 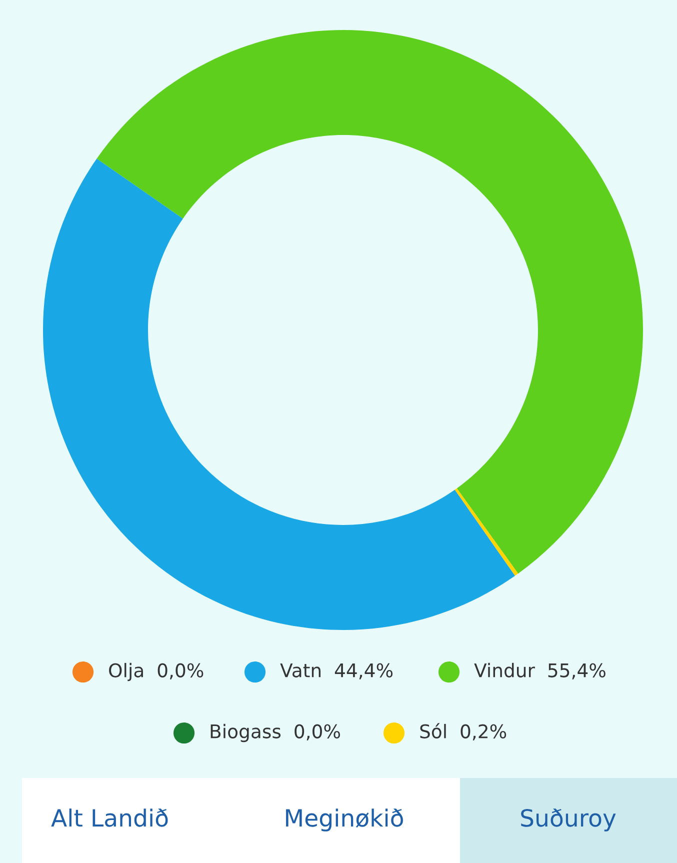 What do you see at coordinates (568, 820) in the screenshot?
I see `text: Suðuroy` at bounding box center [568, 820].